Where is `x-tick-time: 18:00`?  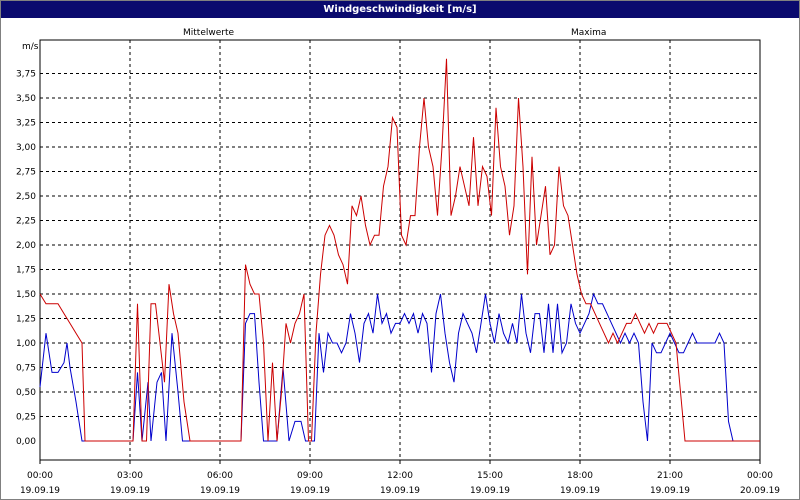
x-tick-time: 18:00 is located at coordinates (580, 476).